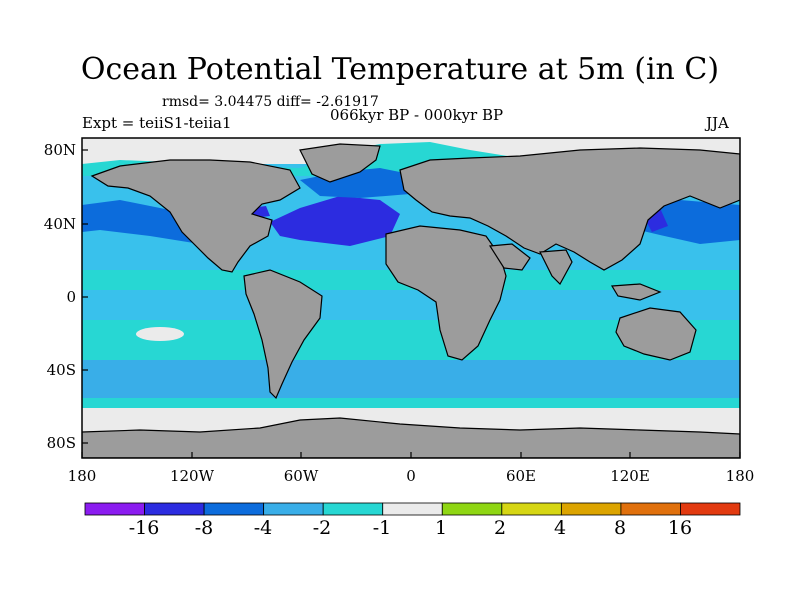 This screenshot has width=800, height=600. I want to click on y-tick-label: 0, so click(71, 297).